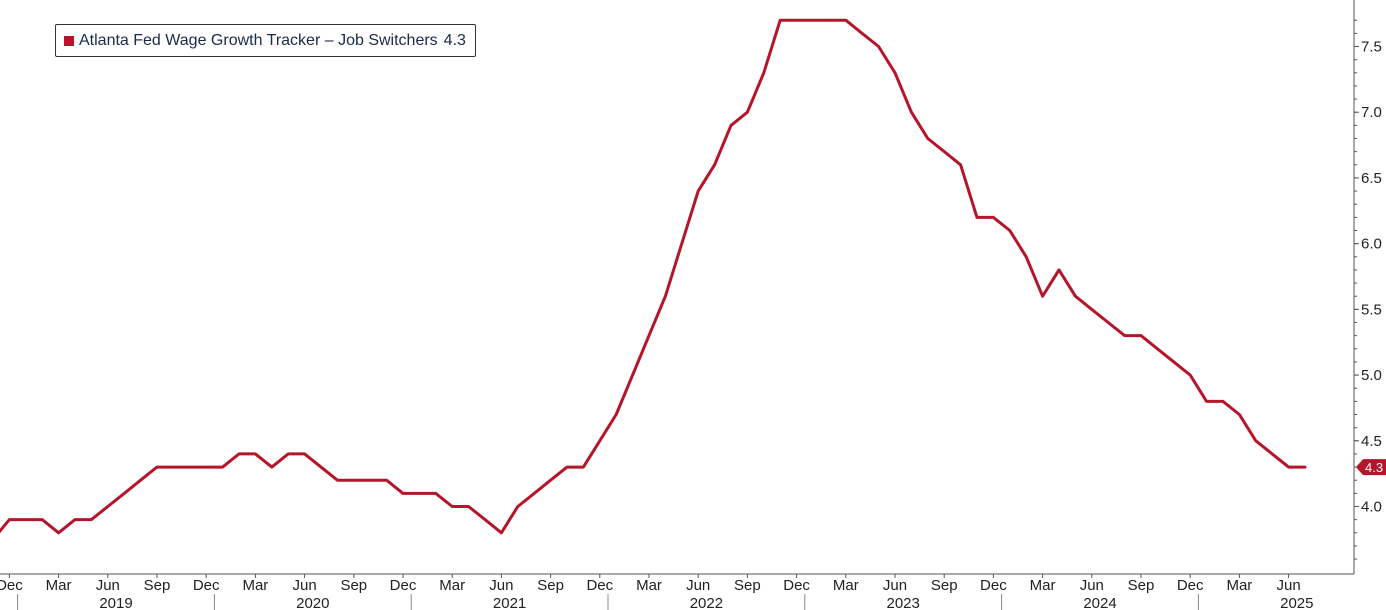  I want to click on y-tick-label: 6.0, so click(1371, 244).